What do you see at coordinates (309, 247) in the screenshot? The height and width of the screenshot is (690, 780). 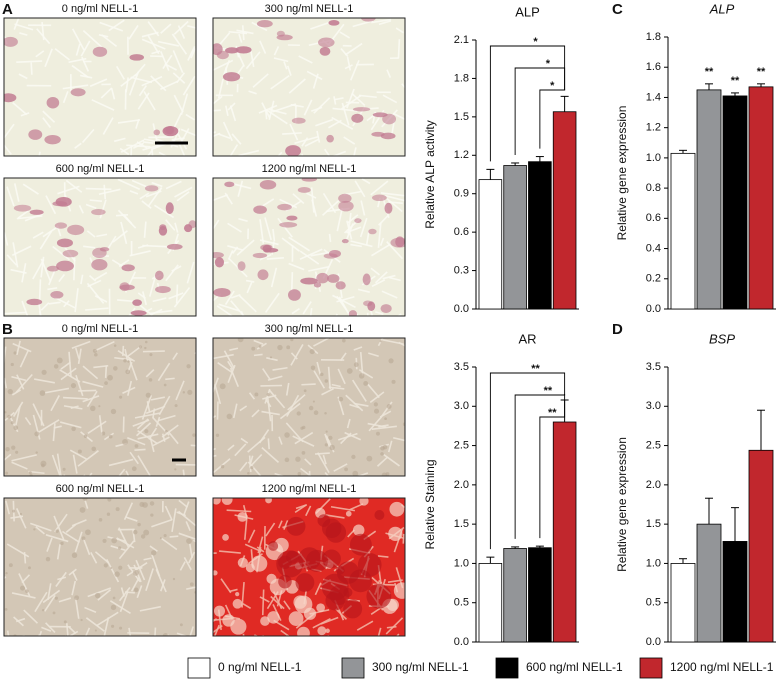 I see `micrograph` at bounding box center [309, 247].